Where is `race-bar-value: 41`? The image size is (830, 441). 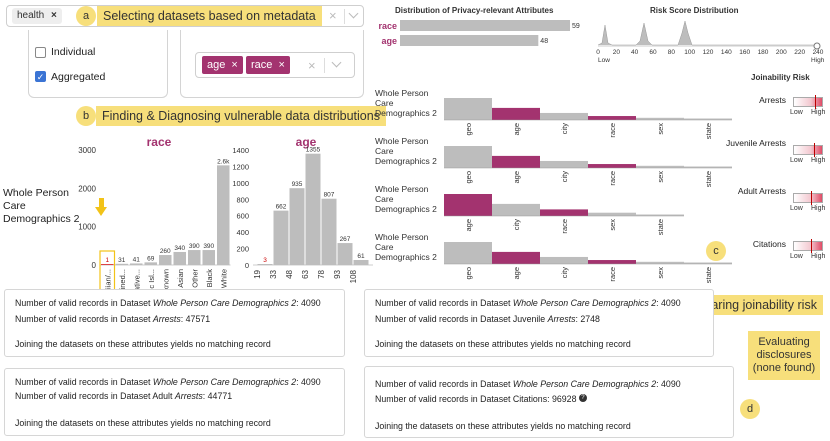
race-bar-value: 41 is located at coordinates (137, 259).